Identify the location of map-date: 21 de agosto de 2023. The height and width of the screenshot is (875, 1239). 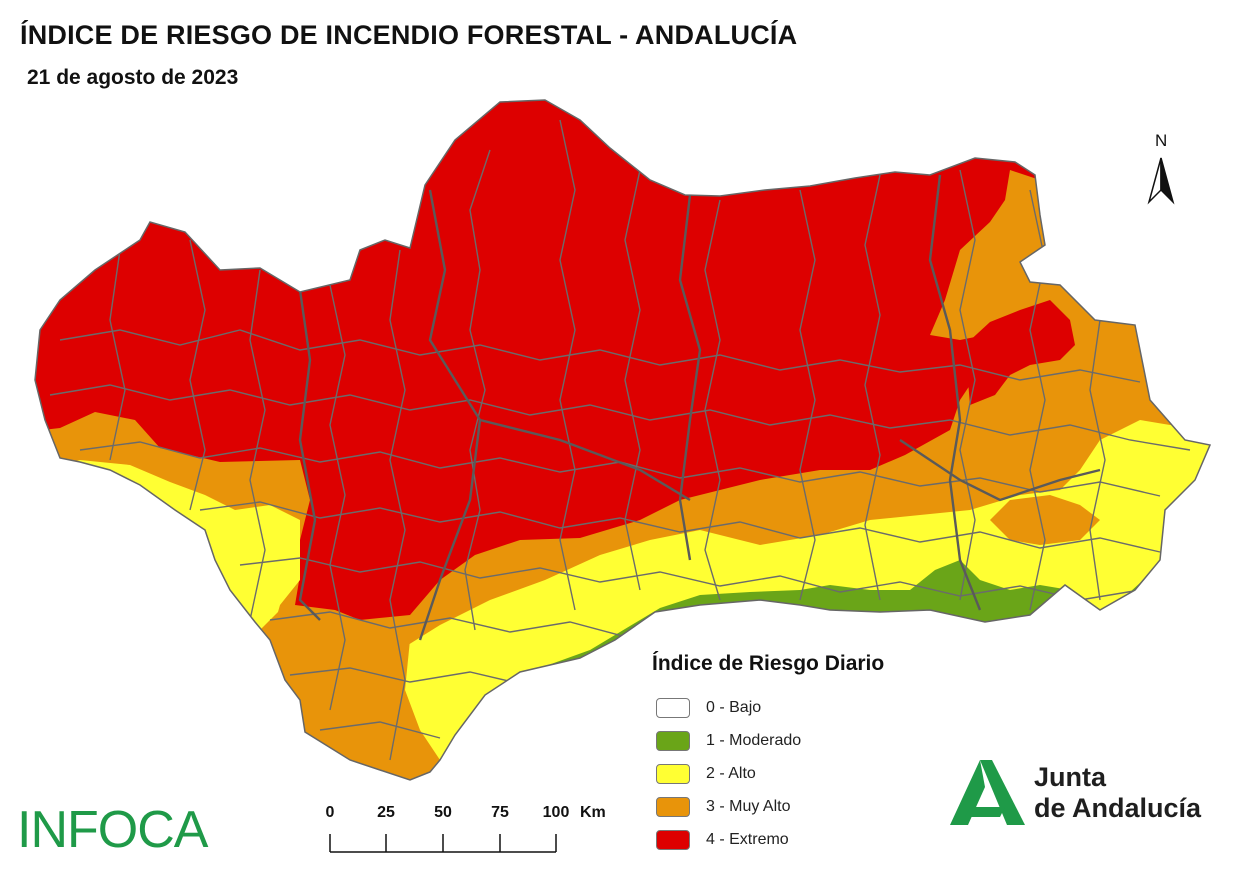
(133, 77).